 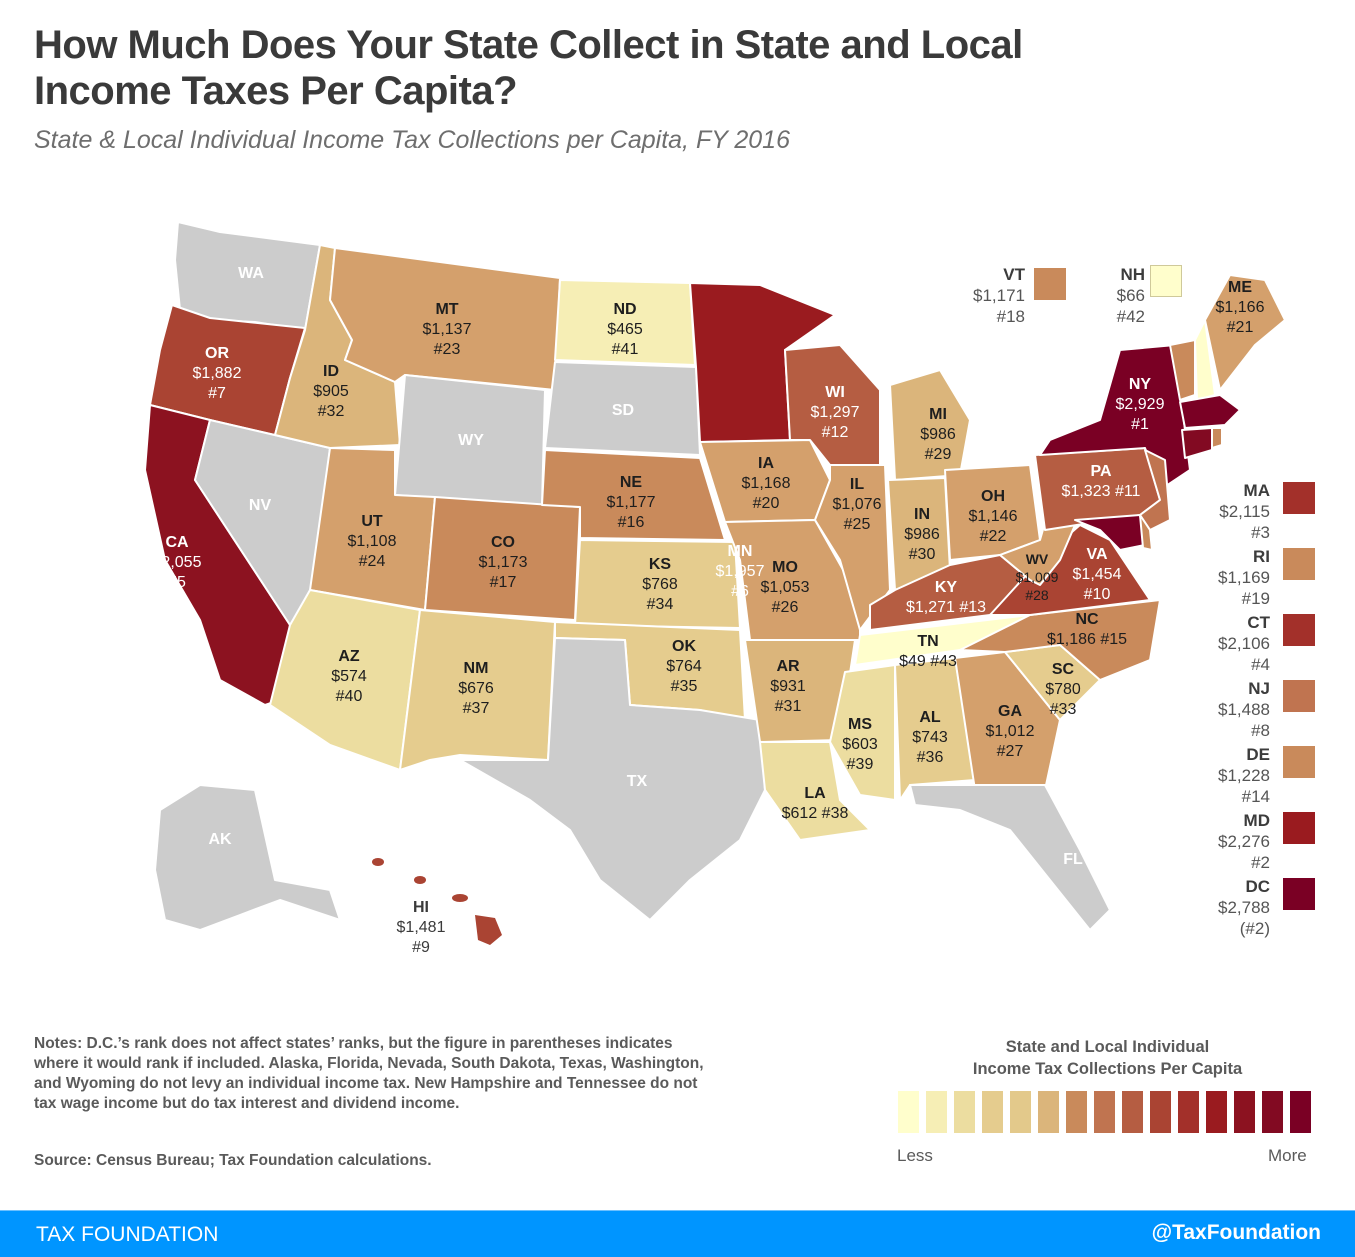 I want to click on label-CO: CO $1,173 #17, so click(x=503, y=562).